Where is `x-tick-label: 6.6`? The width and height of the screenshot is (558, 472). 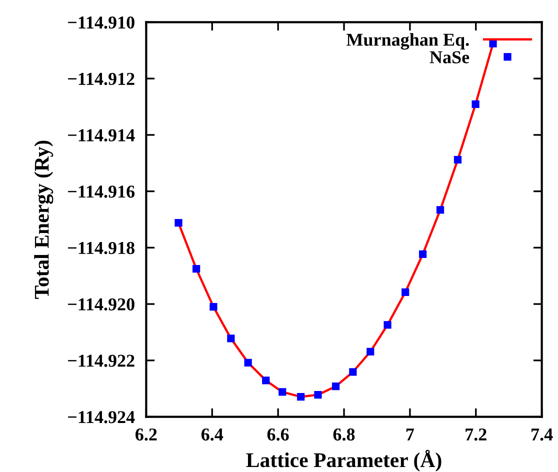 x-tick-label: 6.6 is located at coordinates (278, 434).